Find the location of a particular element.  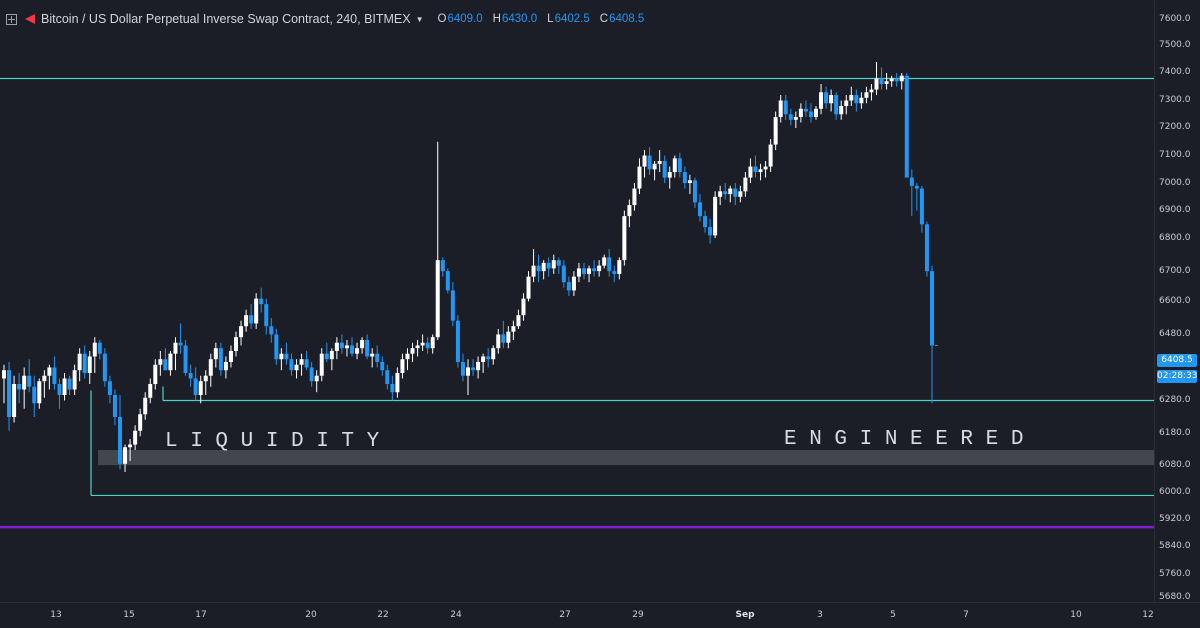

price-tick-label: 6600.0 is located at coordinates (1175, 301).